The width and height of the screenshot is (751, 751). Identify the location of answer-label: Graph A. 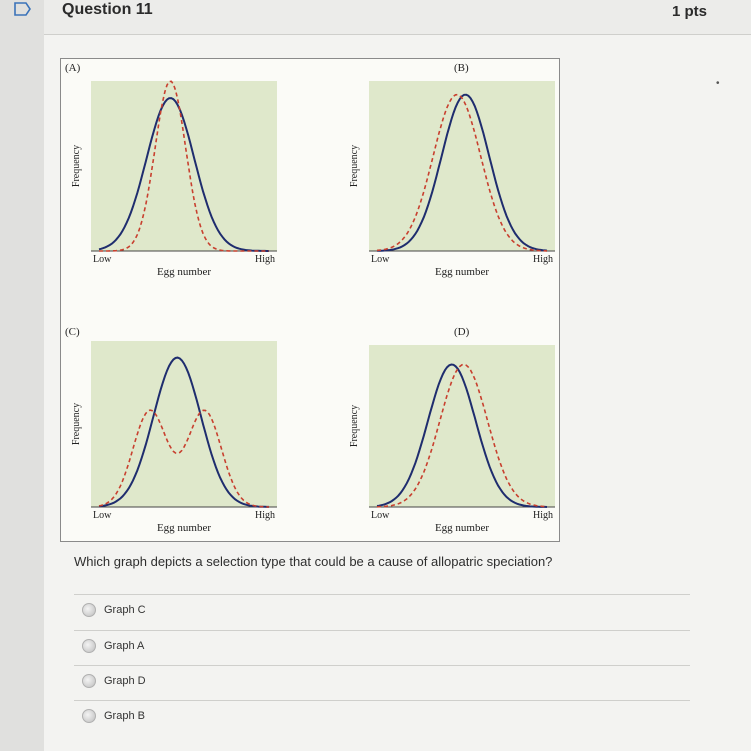
(124, 646).